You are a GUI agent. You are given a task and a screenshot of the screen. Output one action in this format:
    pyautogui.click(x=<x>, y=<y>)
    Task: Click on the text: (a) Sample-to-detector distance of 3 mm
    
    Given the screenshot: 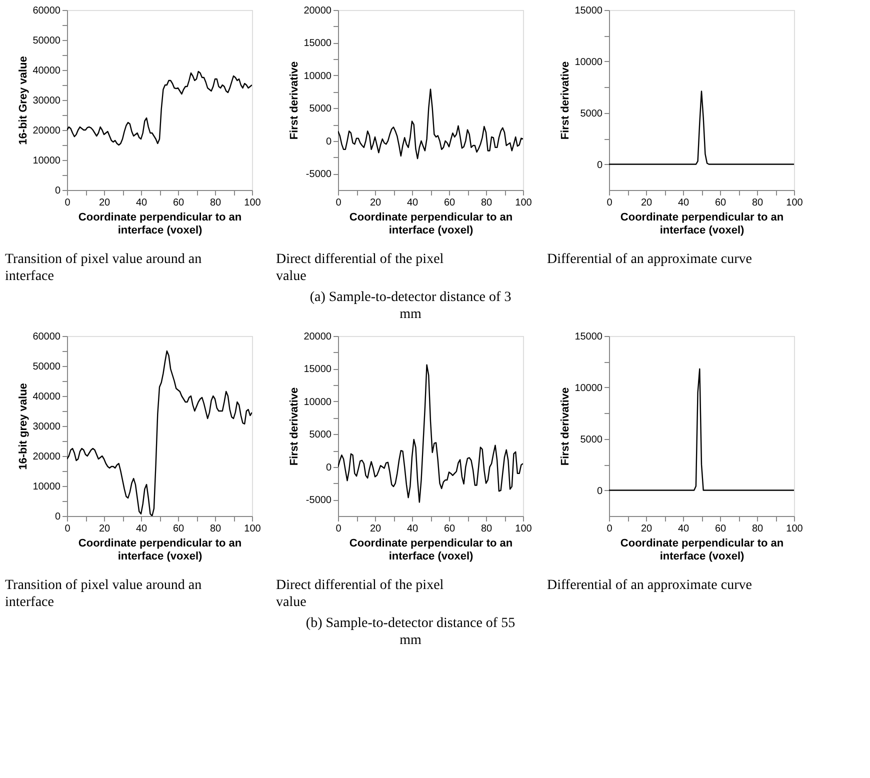 What is the action you would take?
    pyautogui.click(x=411, y=306)
    